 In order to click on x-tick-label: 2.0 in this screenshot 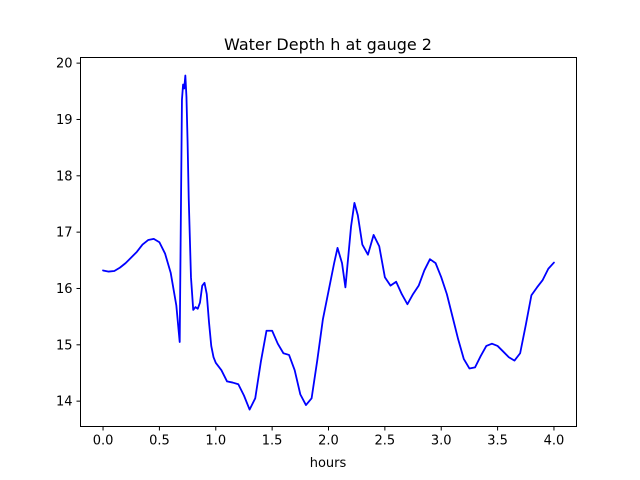, I will do `click(328, 441)`.